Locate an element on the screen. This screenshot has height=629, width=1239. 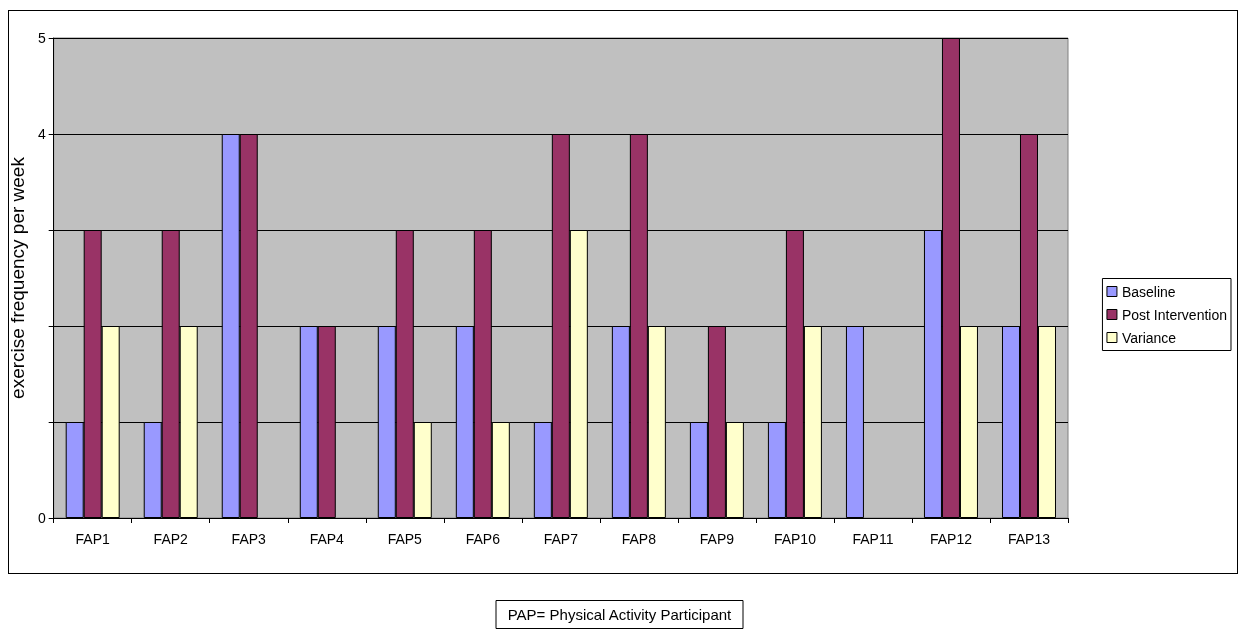
x-tick-label: FAP12 is located at coordinates (951, 539).